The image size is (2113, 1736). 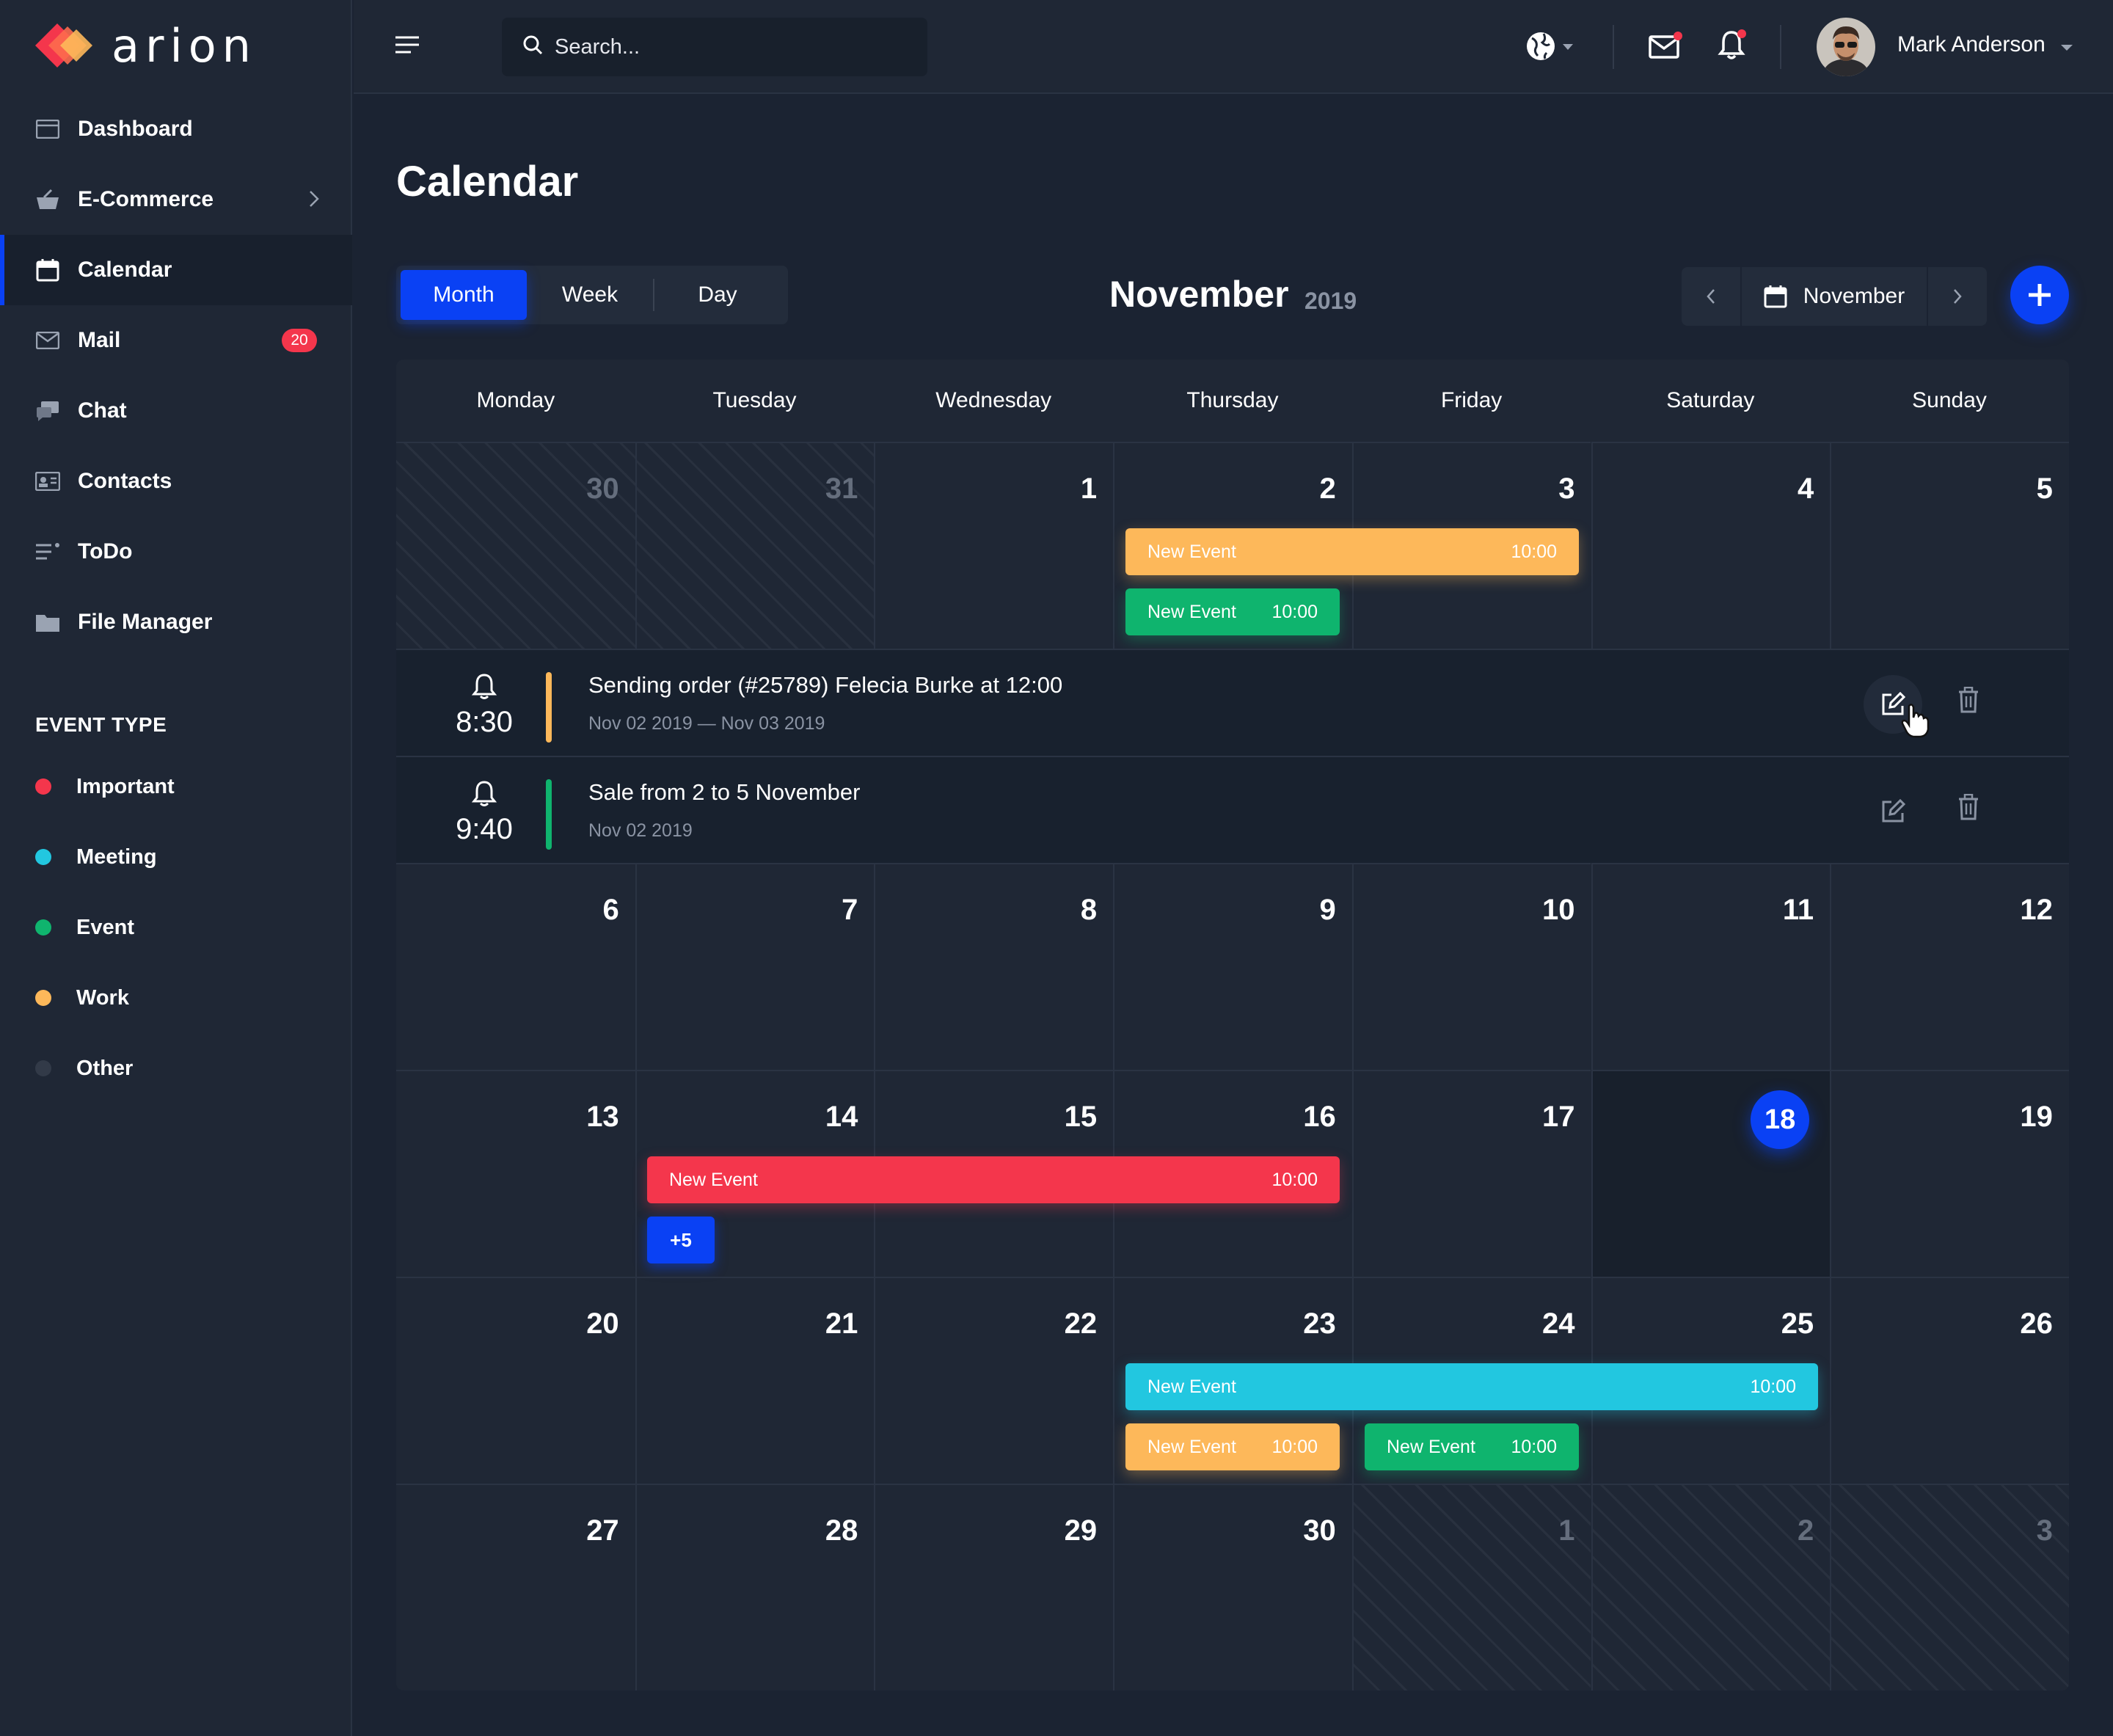 What do you see at coordinates (602, 489) in the screenshot?
I see `day-number: 30` at bounding box center [602, 489].